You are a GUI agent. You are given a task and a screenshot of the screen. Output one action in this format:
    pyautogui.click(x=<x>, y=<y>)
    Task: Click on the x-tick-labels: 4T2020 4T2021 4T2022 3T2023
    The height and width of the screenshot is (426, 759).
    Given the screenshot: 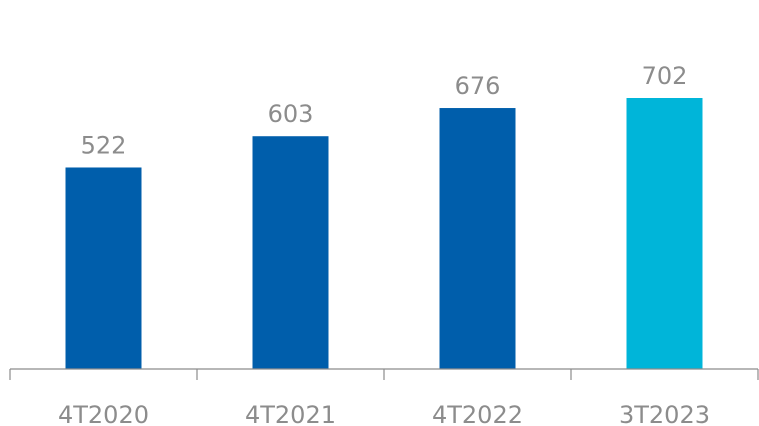 What is the action you would take?
    pyautogui.click(x=384, y=413)
    